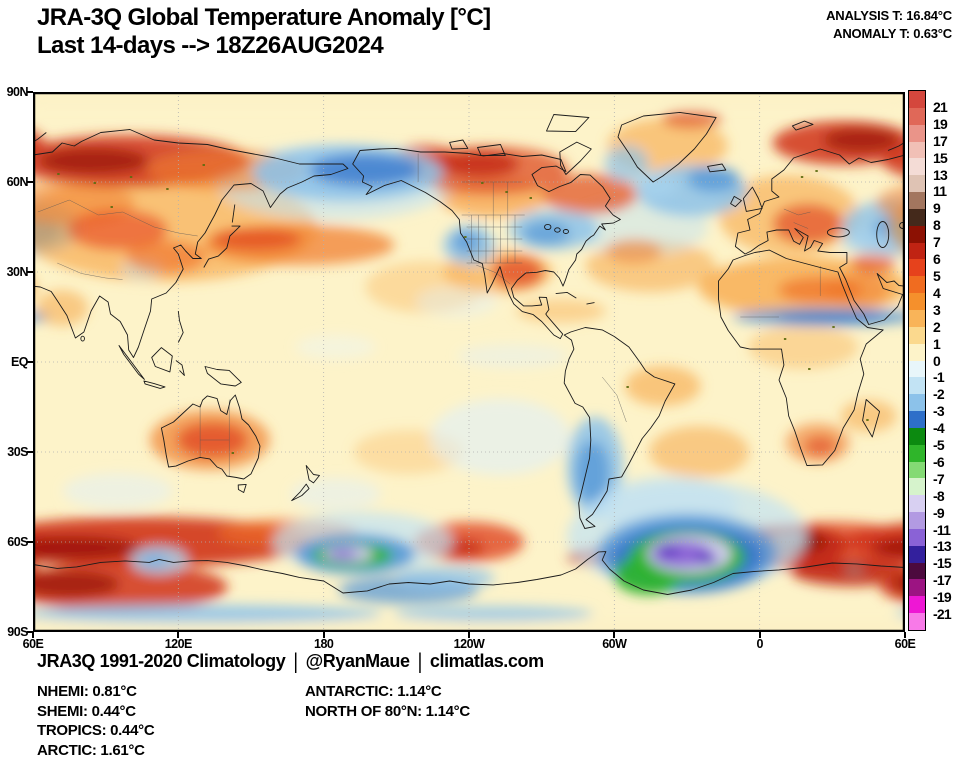  What do you see at coordinates (17, 452) in the screenshot?
I see `y-axis-label: 30S` at bounding box center [17, 452].